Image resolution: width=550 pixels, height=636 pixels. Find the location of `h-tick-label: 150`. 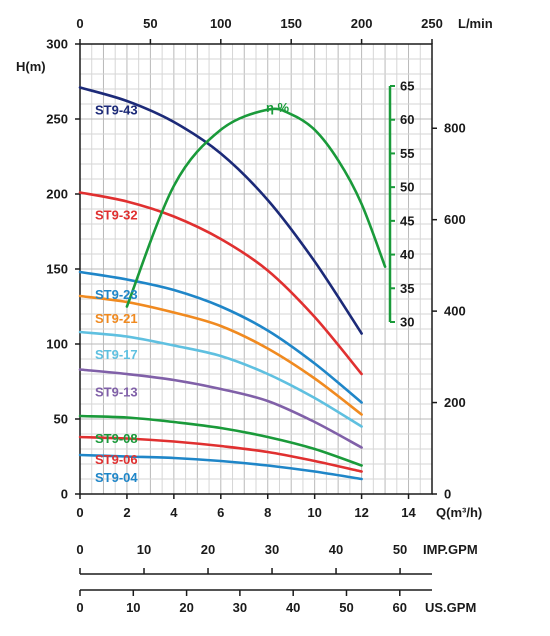

h-tick-label: 150 is located at coordinates (57, 269).